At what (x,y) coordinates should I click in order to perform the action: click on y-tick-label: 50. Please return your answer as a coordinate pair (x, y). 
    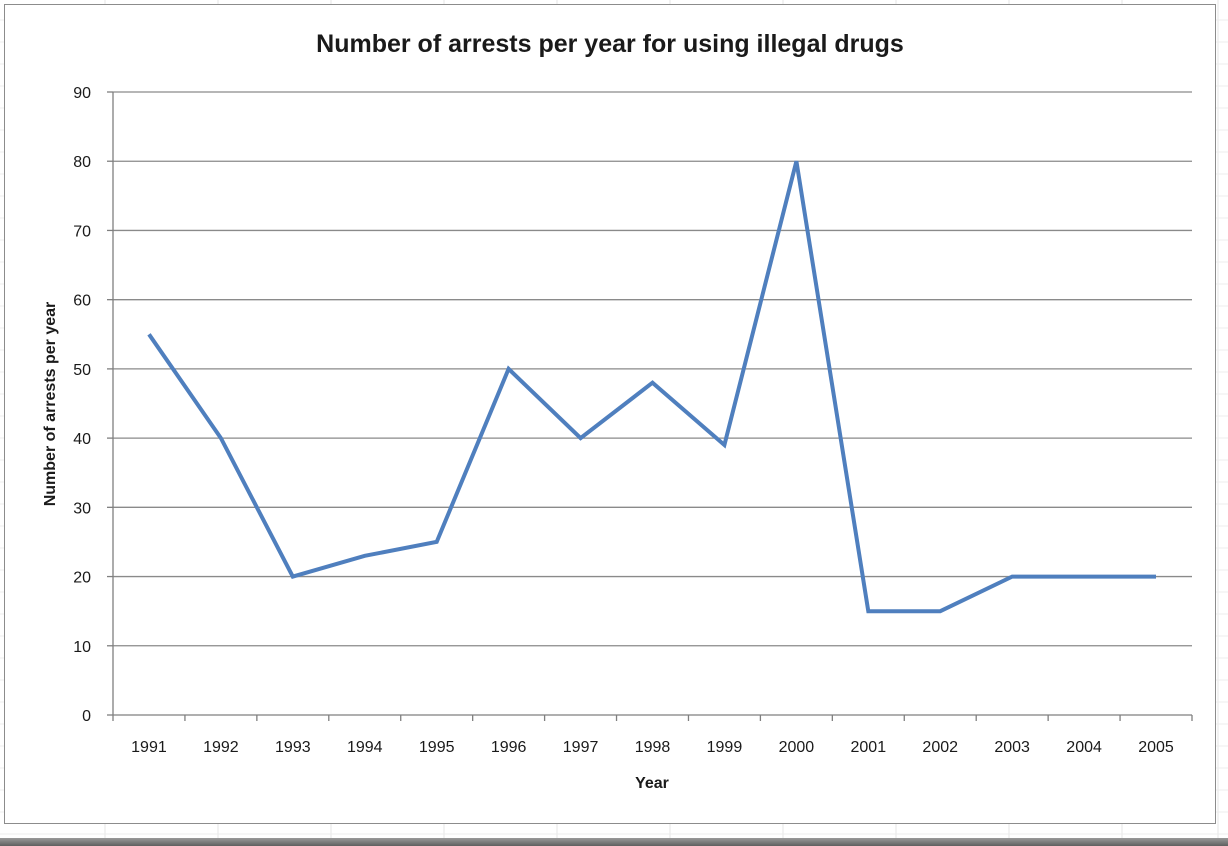
    Looking at the image, I should click on (82, 370).